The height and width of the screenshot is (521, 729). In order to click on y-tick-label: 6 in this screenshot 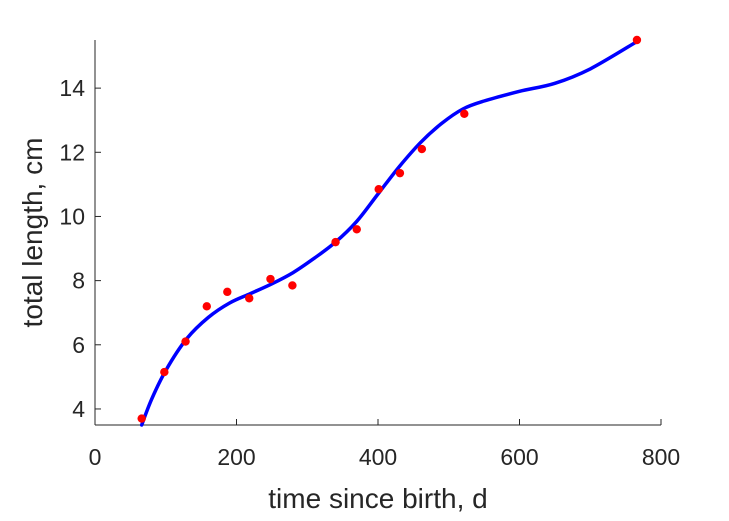, I will do `click(78, 345)`.